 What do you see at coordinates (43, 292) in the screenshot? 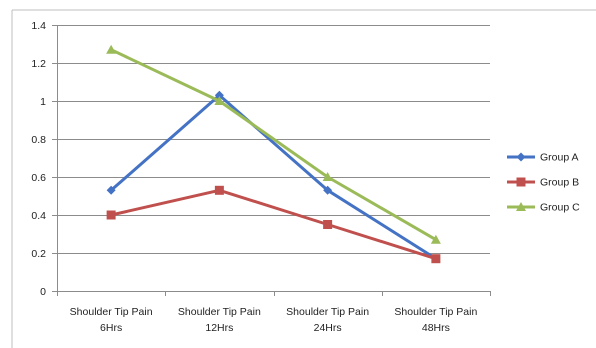
I see `y-tick-label: 0` at bounding box center [43, 292].